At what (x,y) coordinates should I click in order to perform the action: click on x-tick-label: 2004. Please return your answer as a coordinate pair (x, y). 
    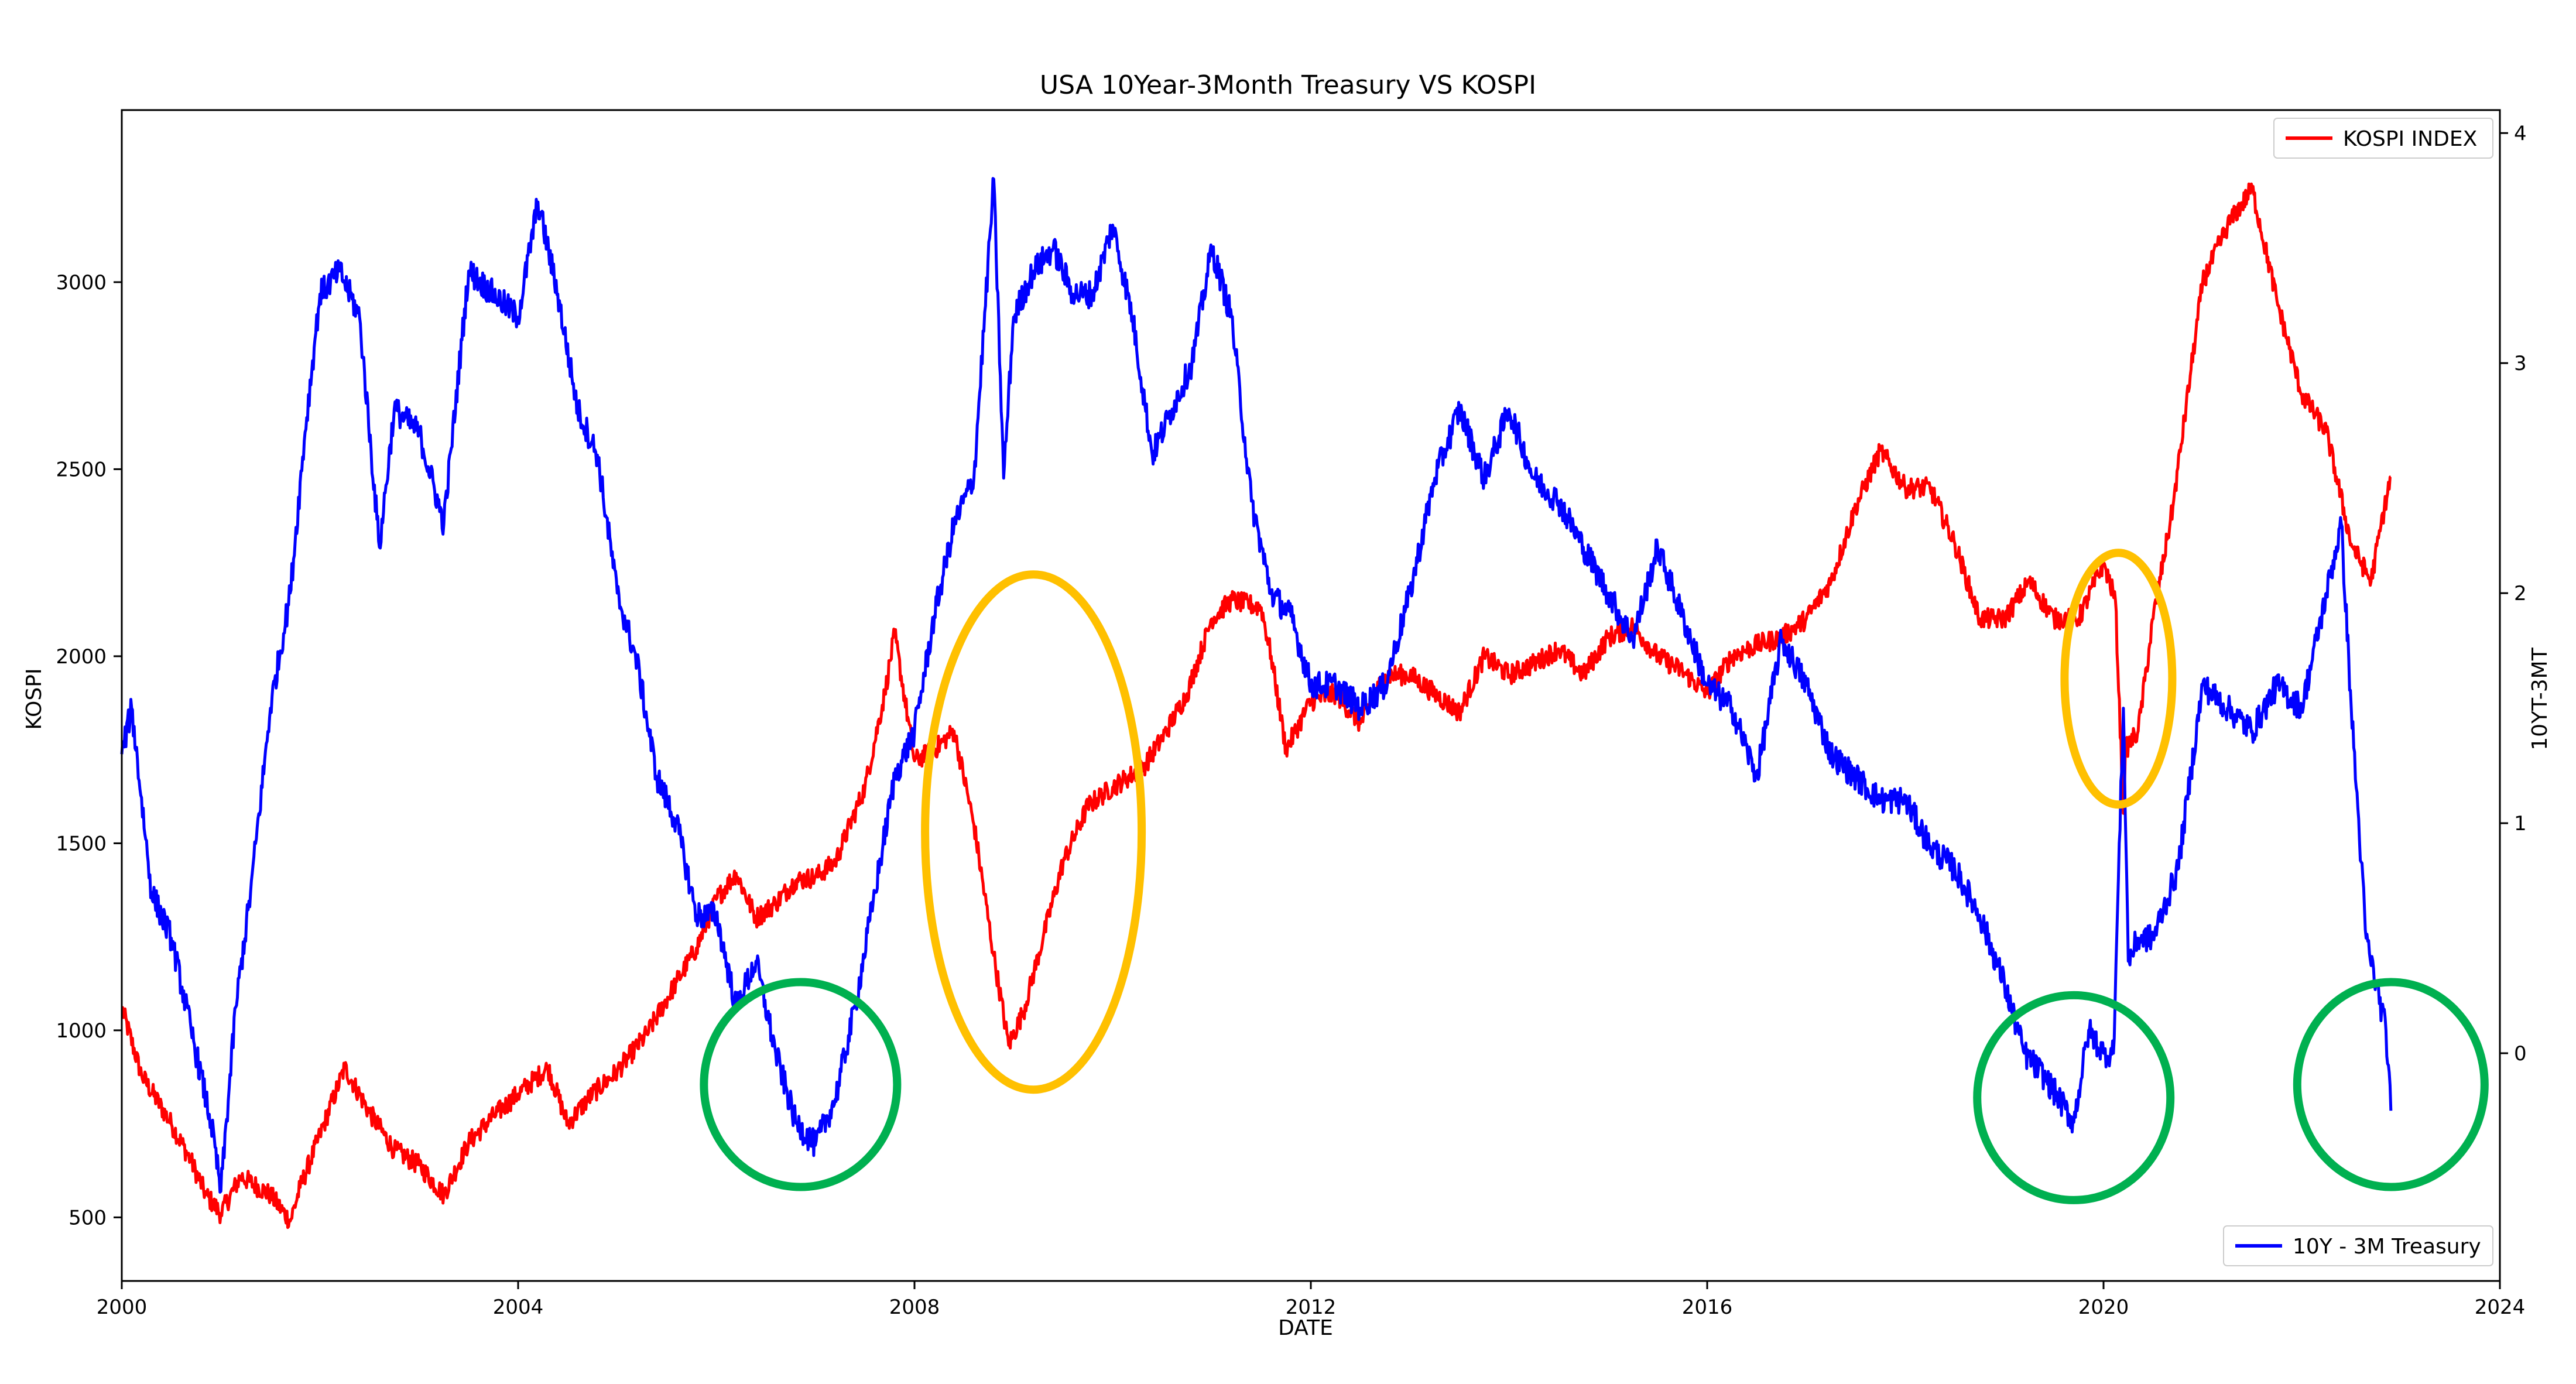
    Looking at the image, I should click on (518, 1307).